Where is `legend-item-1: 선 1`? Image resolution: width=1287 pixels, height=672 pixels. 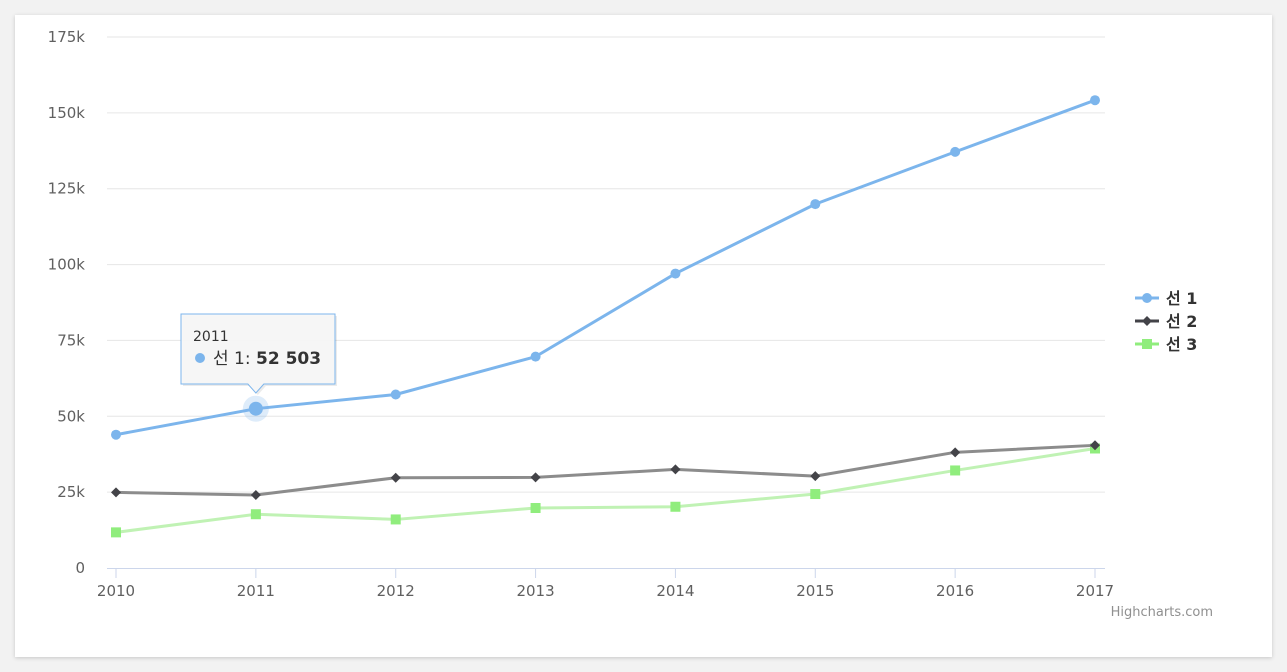 legend-item-1: 선 1 is located at coordinates (1166, 298).